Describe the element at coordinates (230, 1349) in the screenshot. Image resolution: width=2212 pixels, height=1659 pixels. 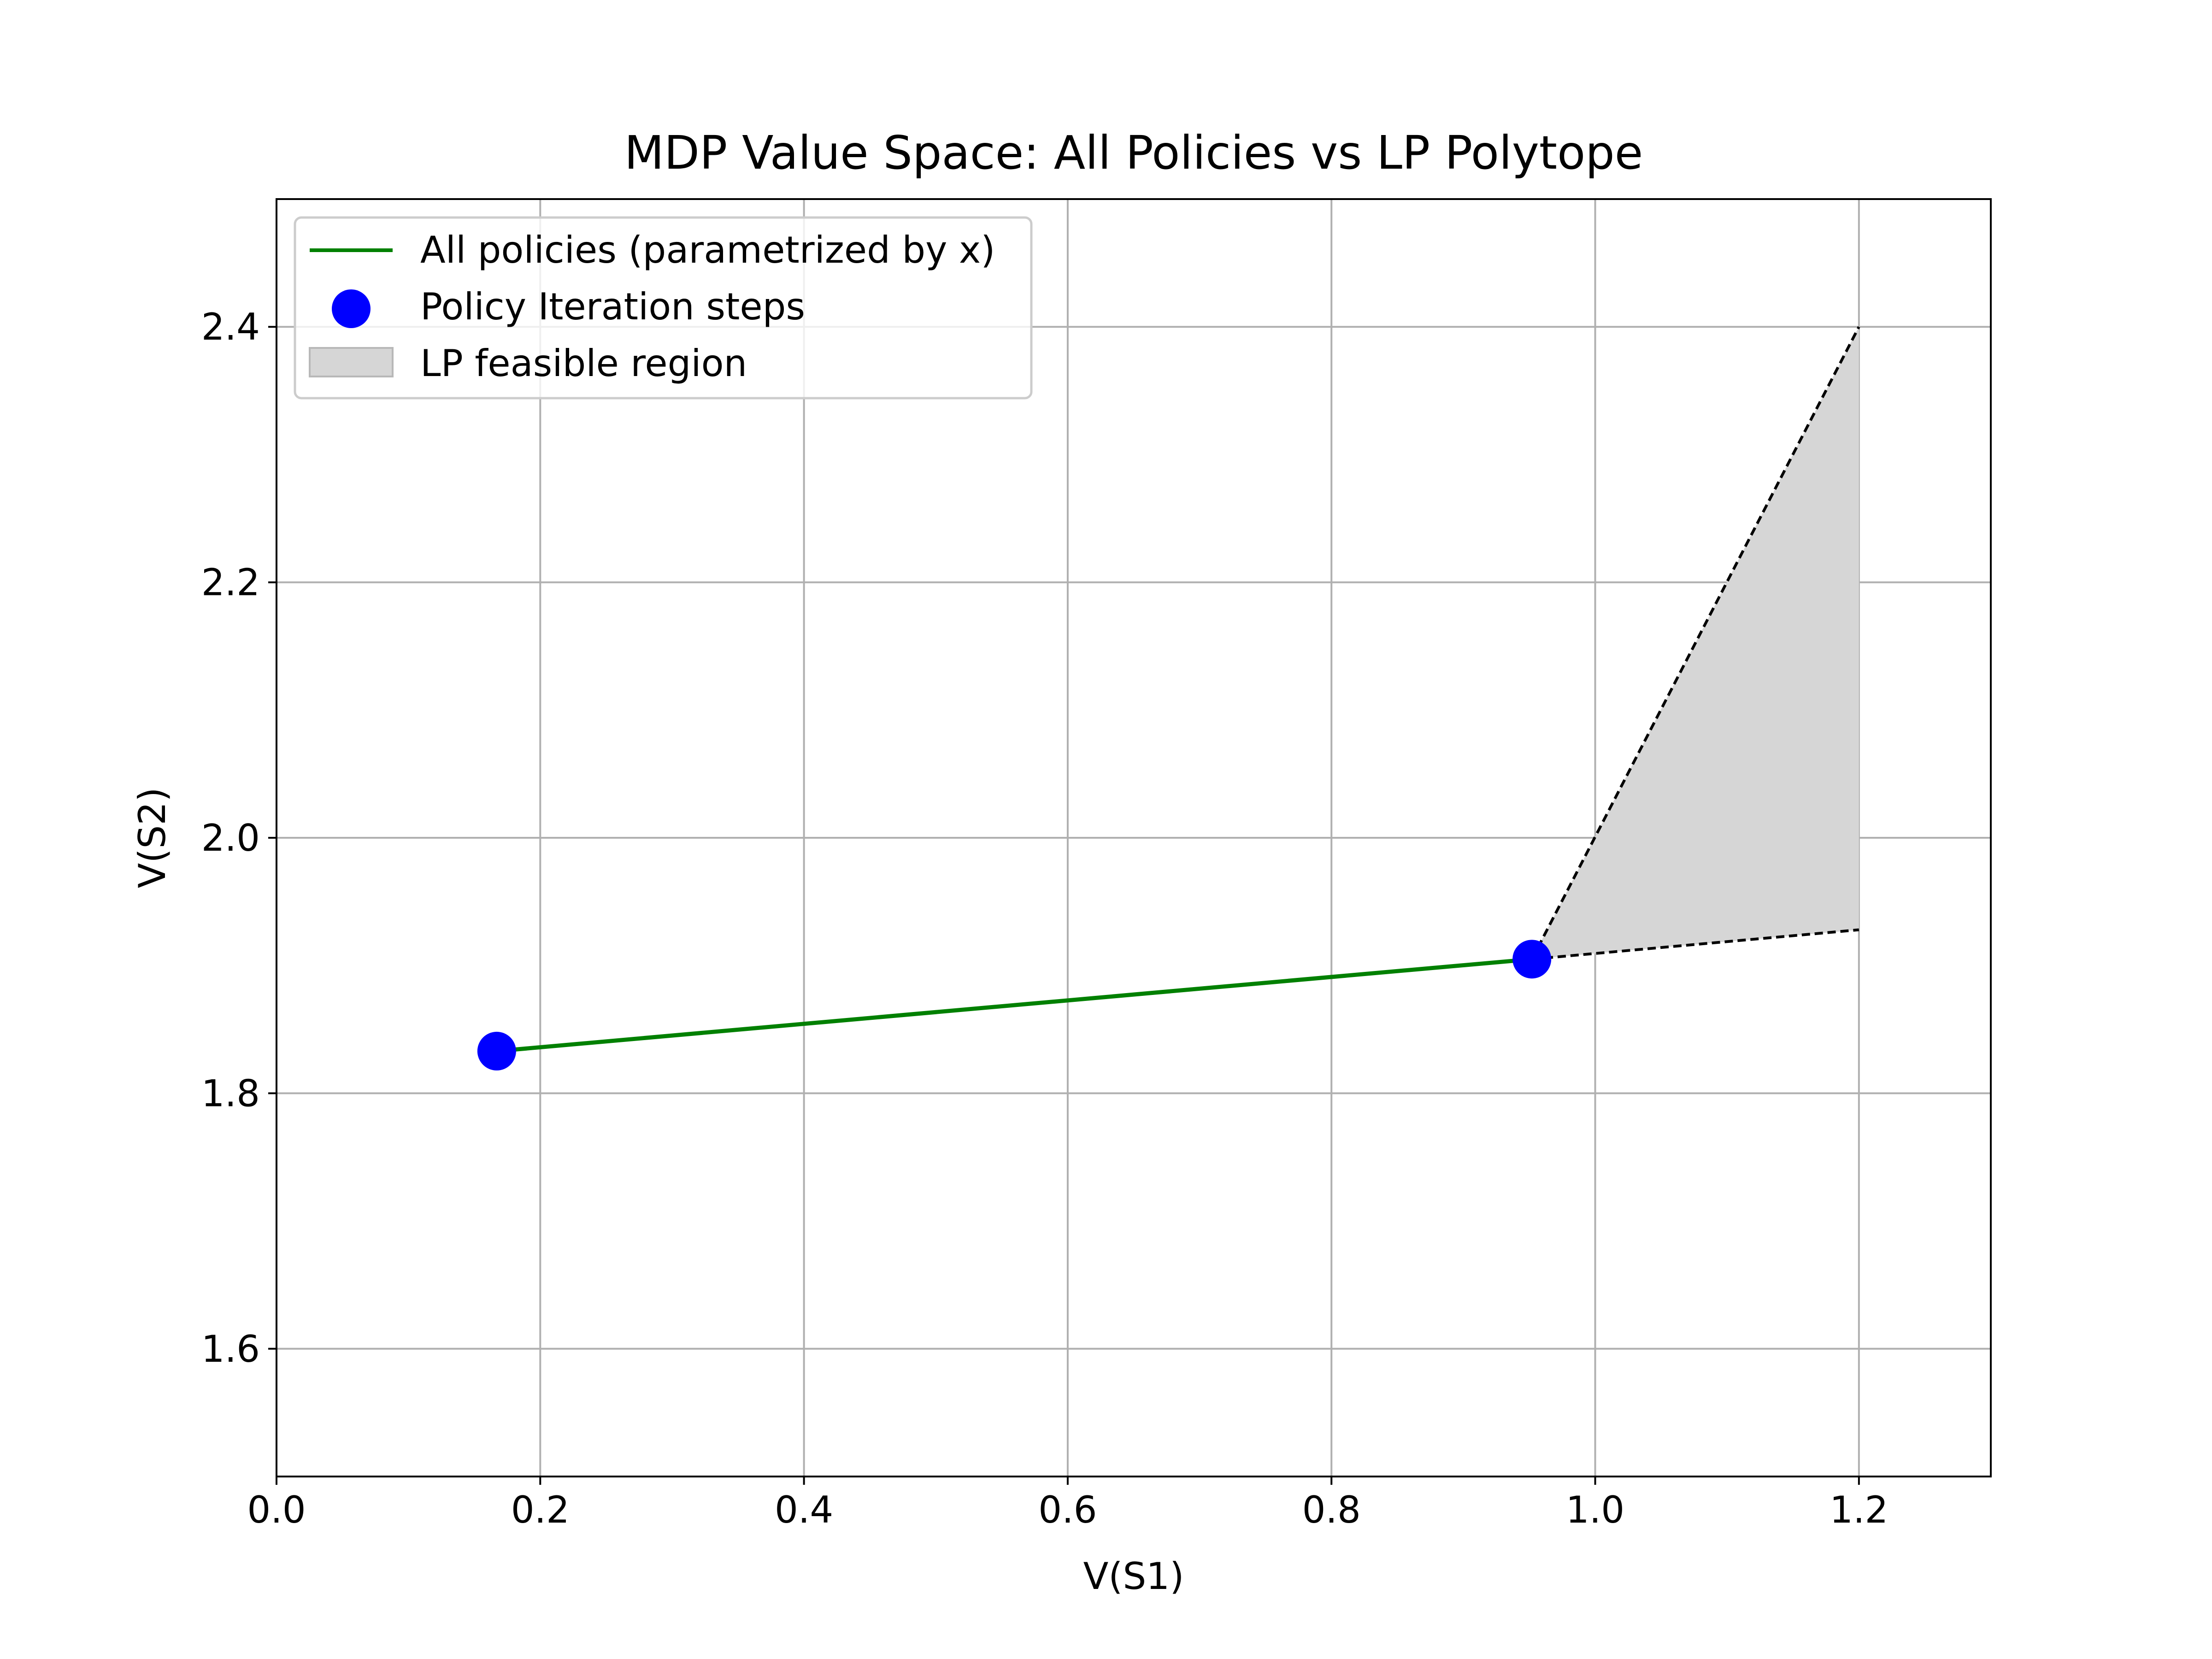
I see `y-tick-label: 1.6` at that location.